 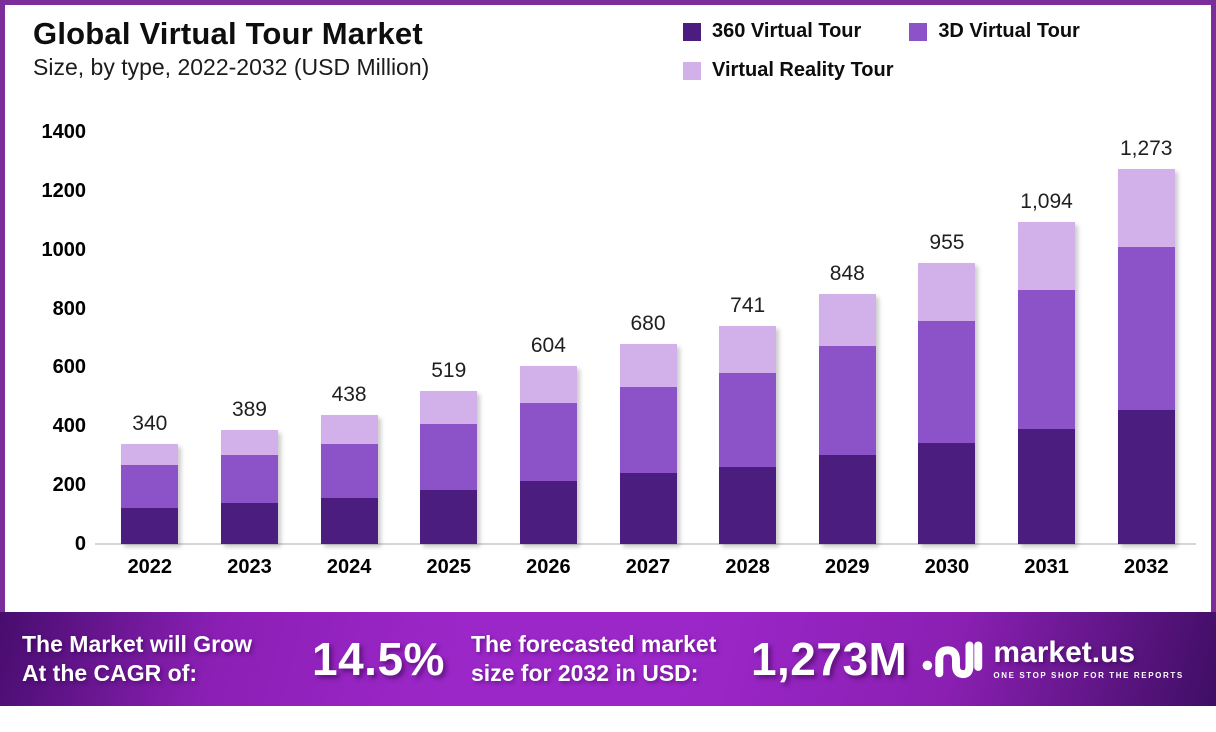 I want to click on bar-column-2031: 1,094, so click(x=1047, y=366).